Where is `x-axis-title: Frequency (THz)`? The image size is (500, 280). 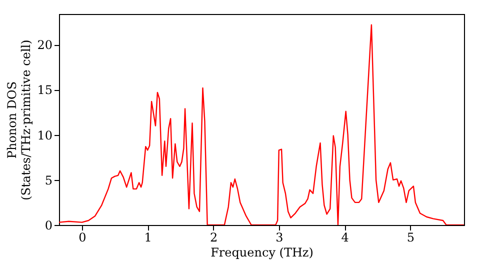 x-axis-title: Frequency (THz) is located at coordinates (262, 253).